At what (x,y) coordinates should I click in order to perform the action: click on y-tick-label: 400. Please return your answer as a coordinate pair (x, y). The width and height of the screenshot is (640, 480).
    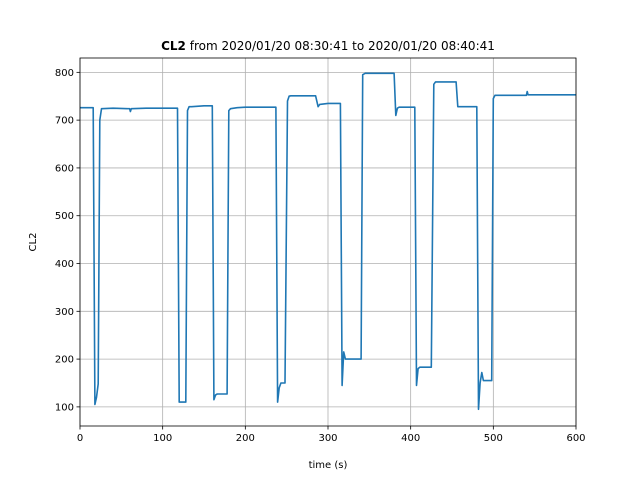
    Looking at the image, I should click on (64, 264).